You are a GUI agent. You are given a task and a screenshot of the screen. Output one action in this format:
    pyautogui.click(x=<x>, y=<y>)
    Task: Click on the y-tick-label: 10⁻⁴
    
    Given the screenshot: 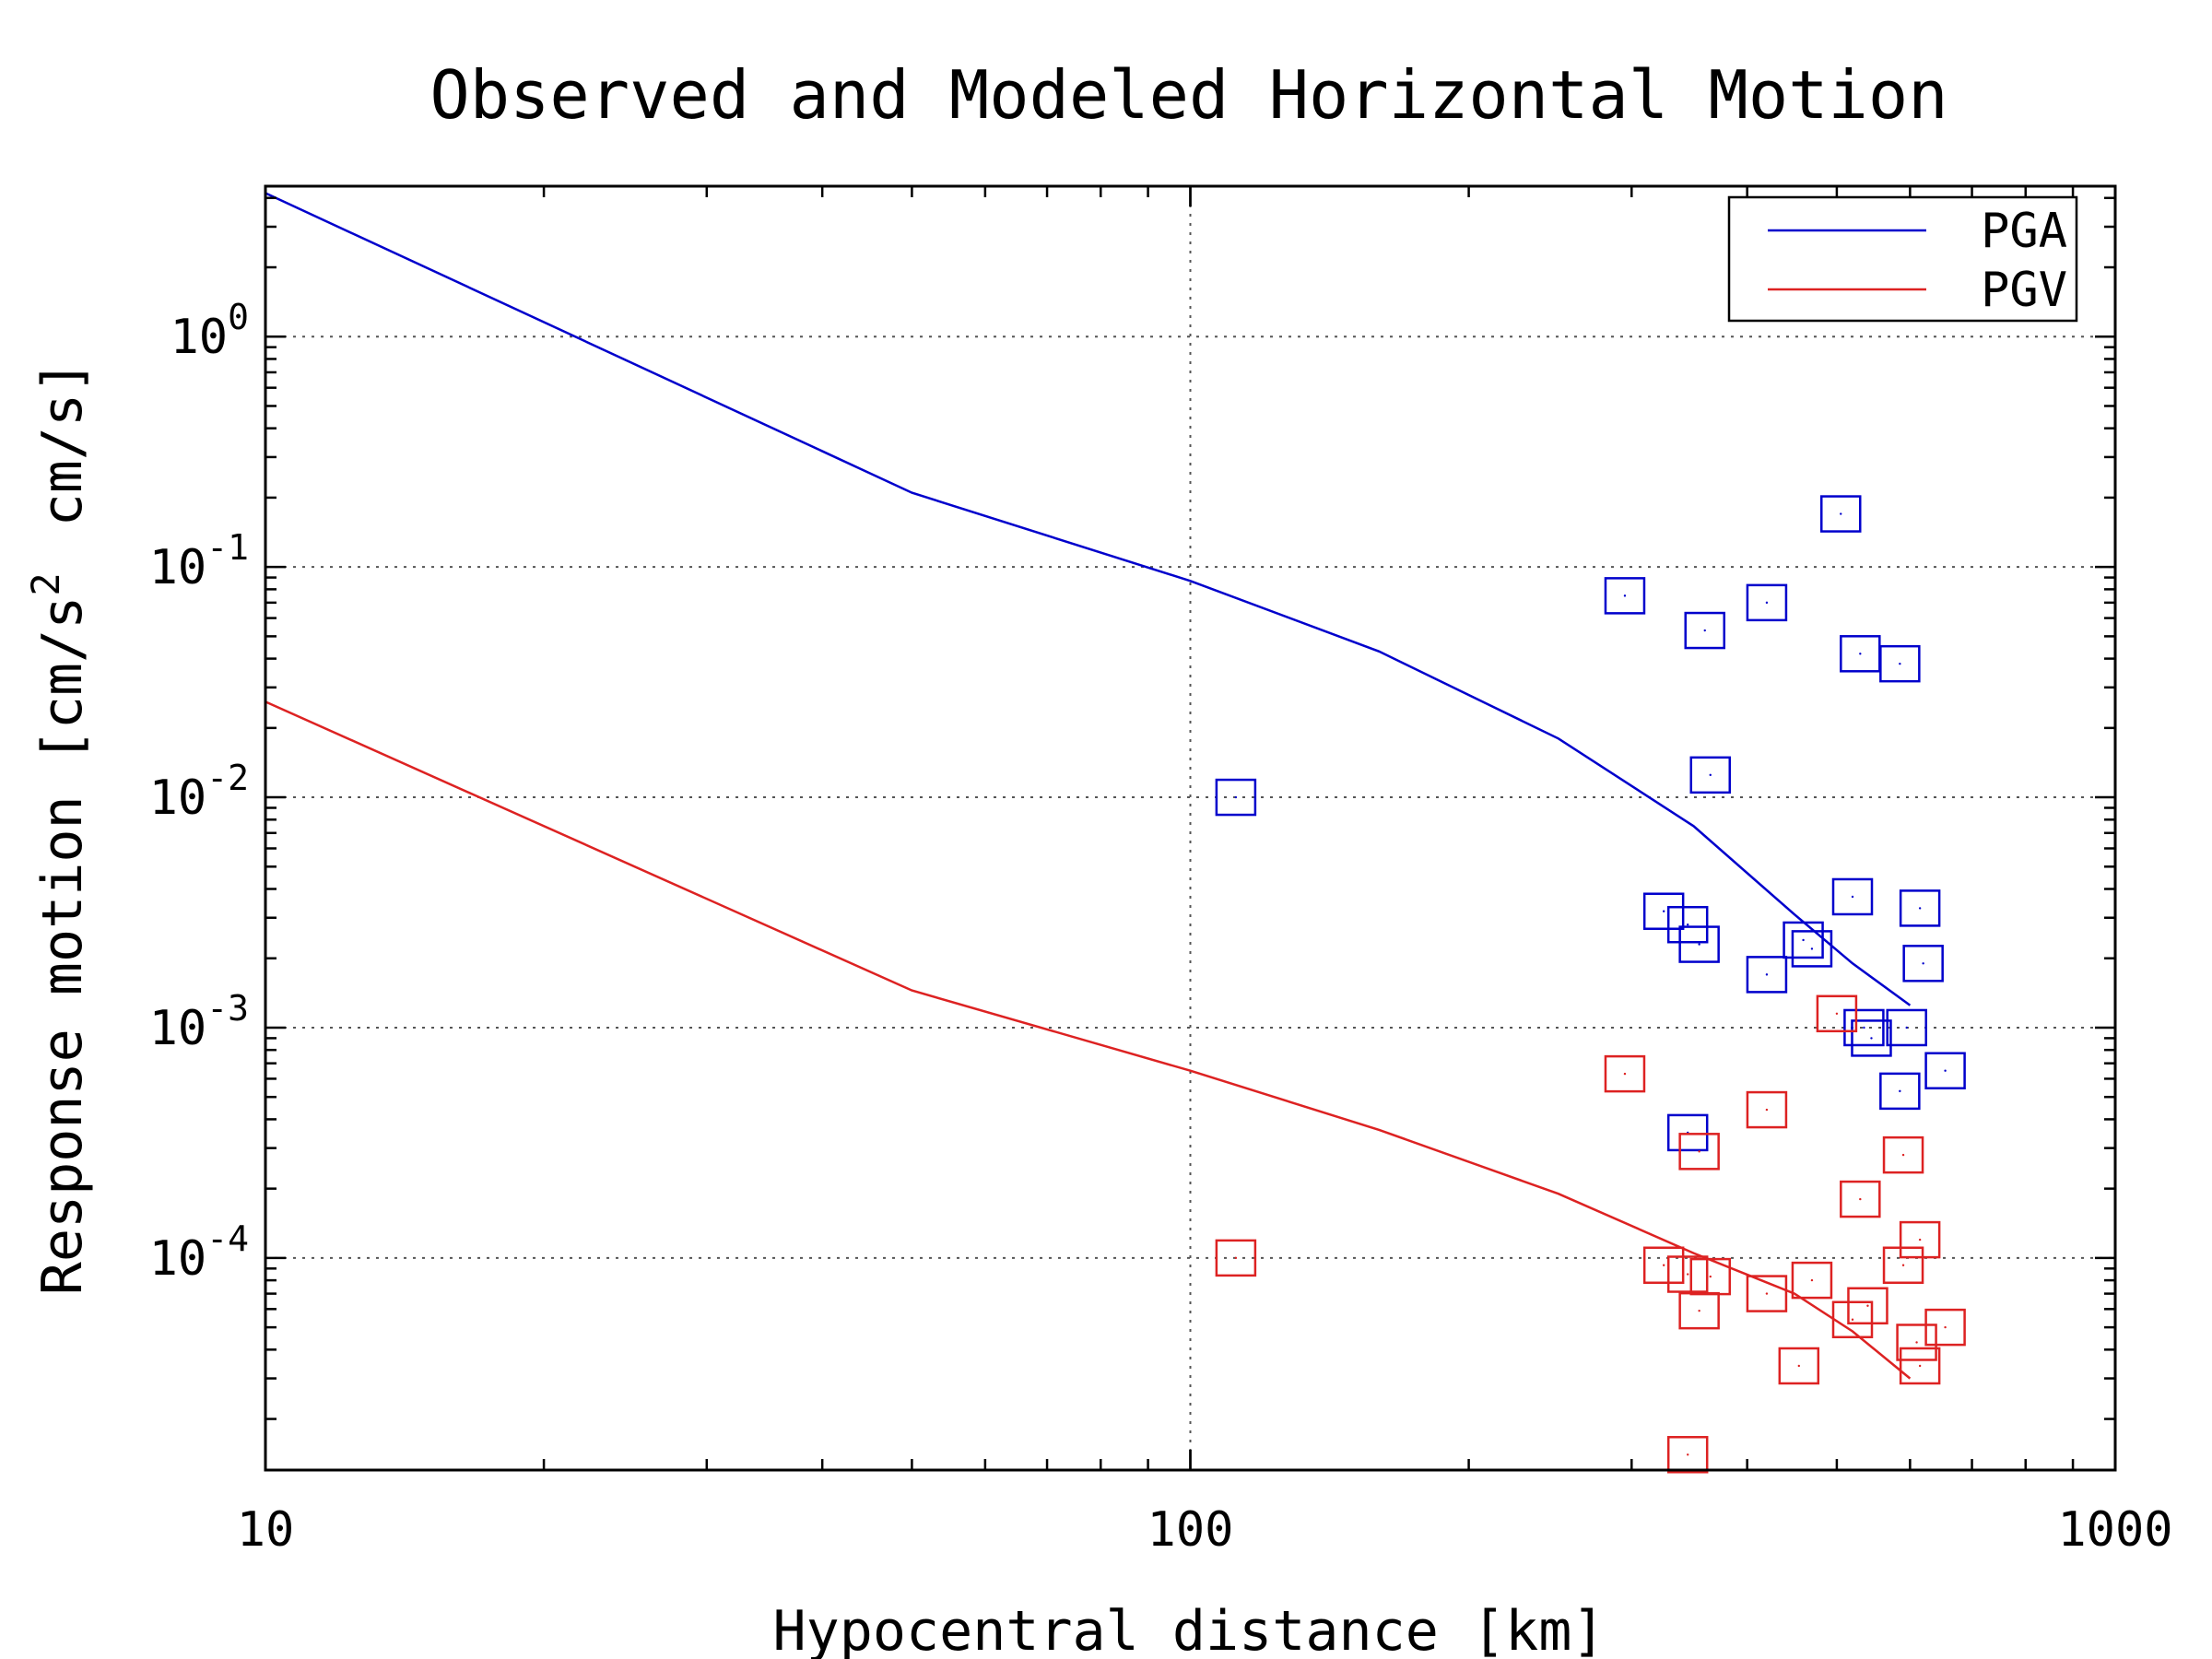 What is the action you would take?
    pyautogui.click(x=199, y=1252)
    